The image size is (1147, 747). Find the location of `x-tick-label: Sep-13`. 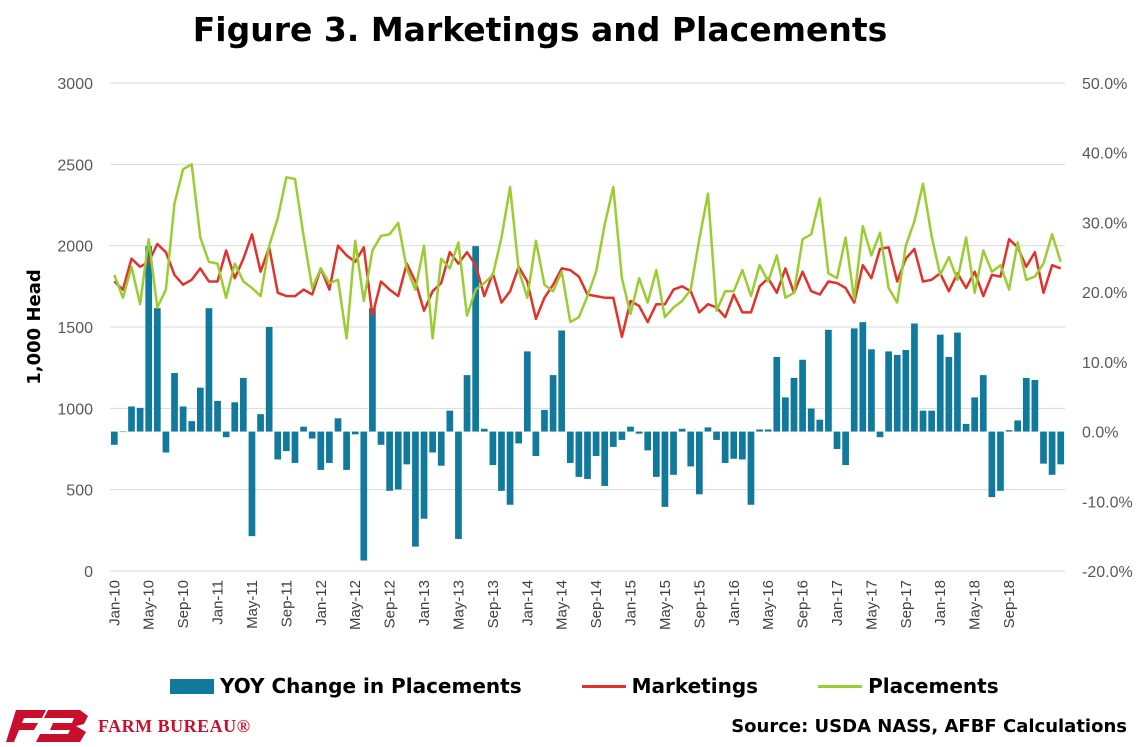

x-tick-label: Sep-13 is located at coordinates (493, 604).